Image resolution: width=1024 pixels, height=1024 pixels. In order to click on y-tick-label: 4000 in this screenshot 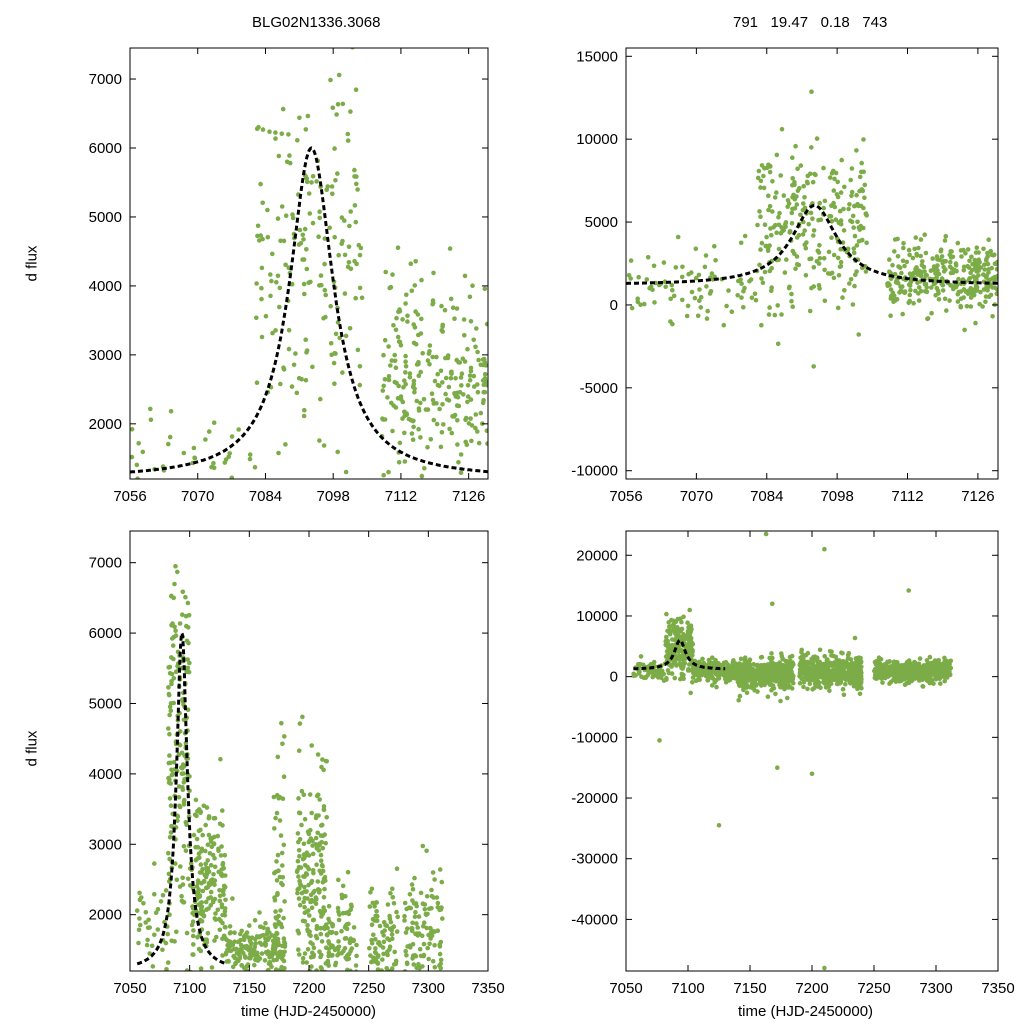, I will do `click(105, 774)`.